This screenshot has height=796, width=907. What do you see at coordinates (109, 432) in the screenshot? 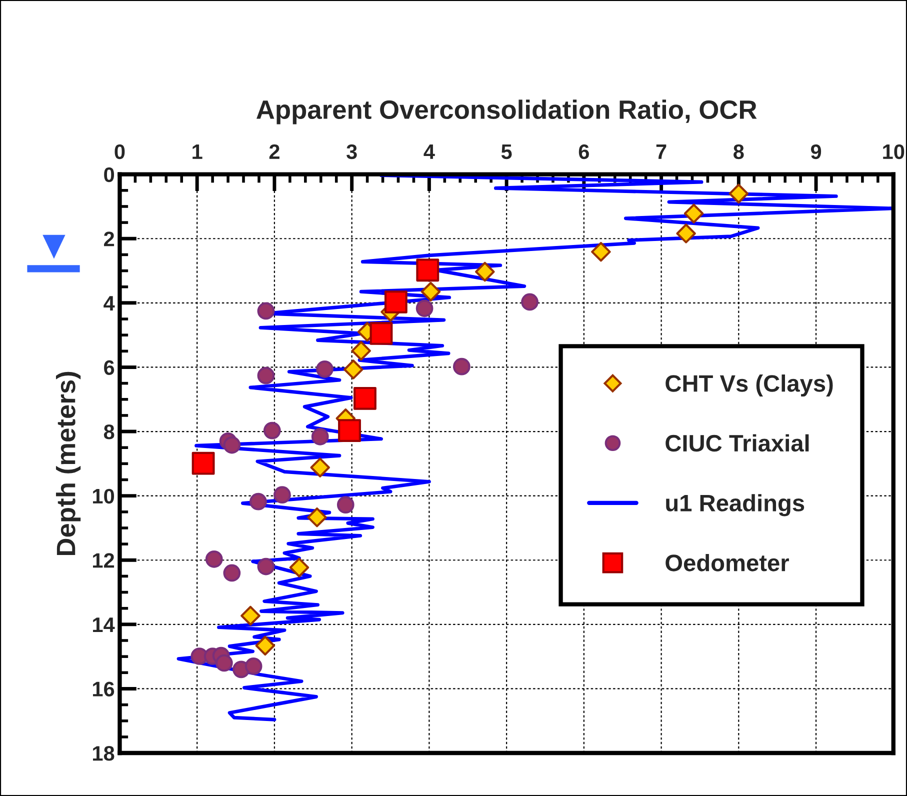
I see `y-tick-label: 8` at bounding box center [109, 432].